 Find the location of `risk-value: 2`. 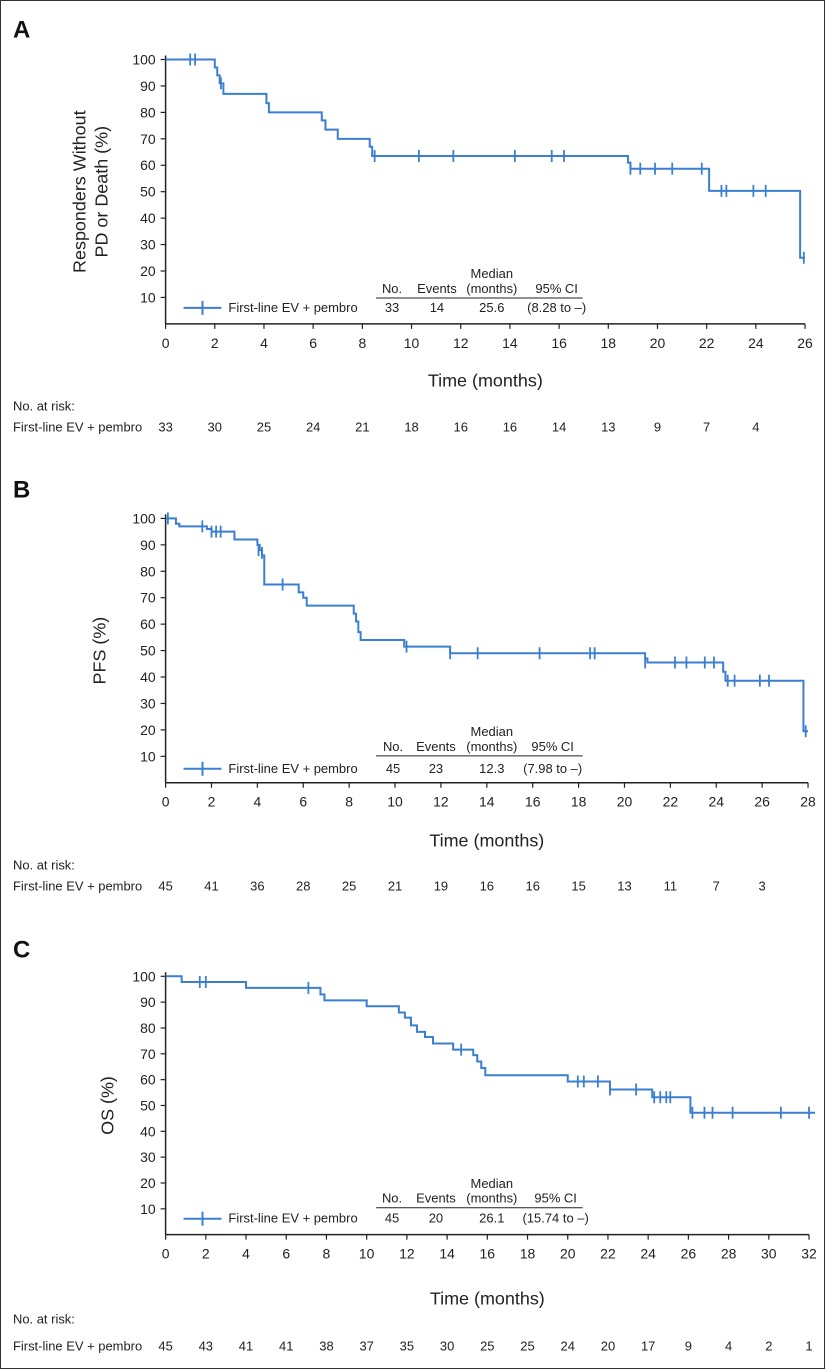

risk-value: 2 is located at coordinates (768, 1345).